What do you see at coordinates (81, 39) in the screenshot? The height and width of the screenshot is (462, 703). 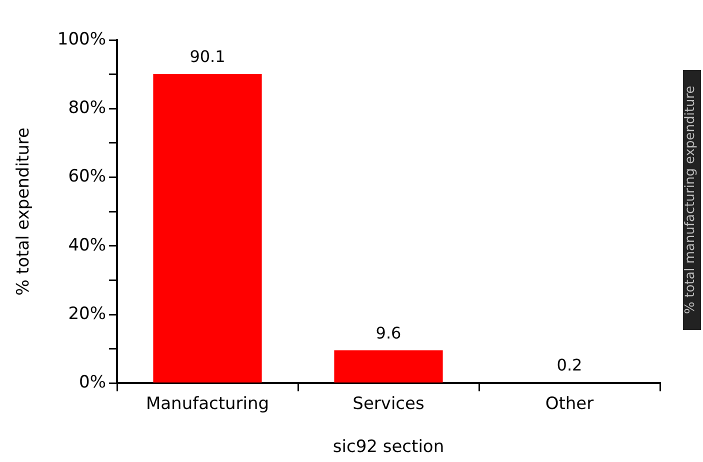 I see `y-tick-label: 100%` at bounding box center [81, 39].